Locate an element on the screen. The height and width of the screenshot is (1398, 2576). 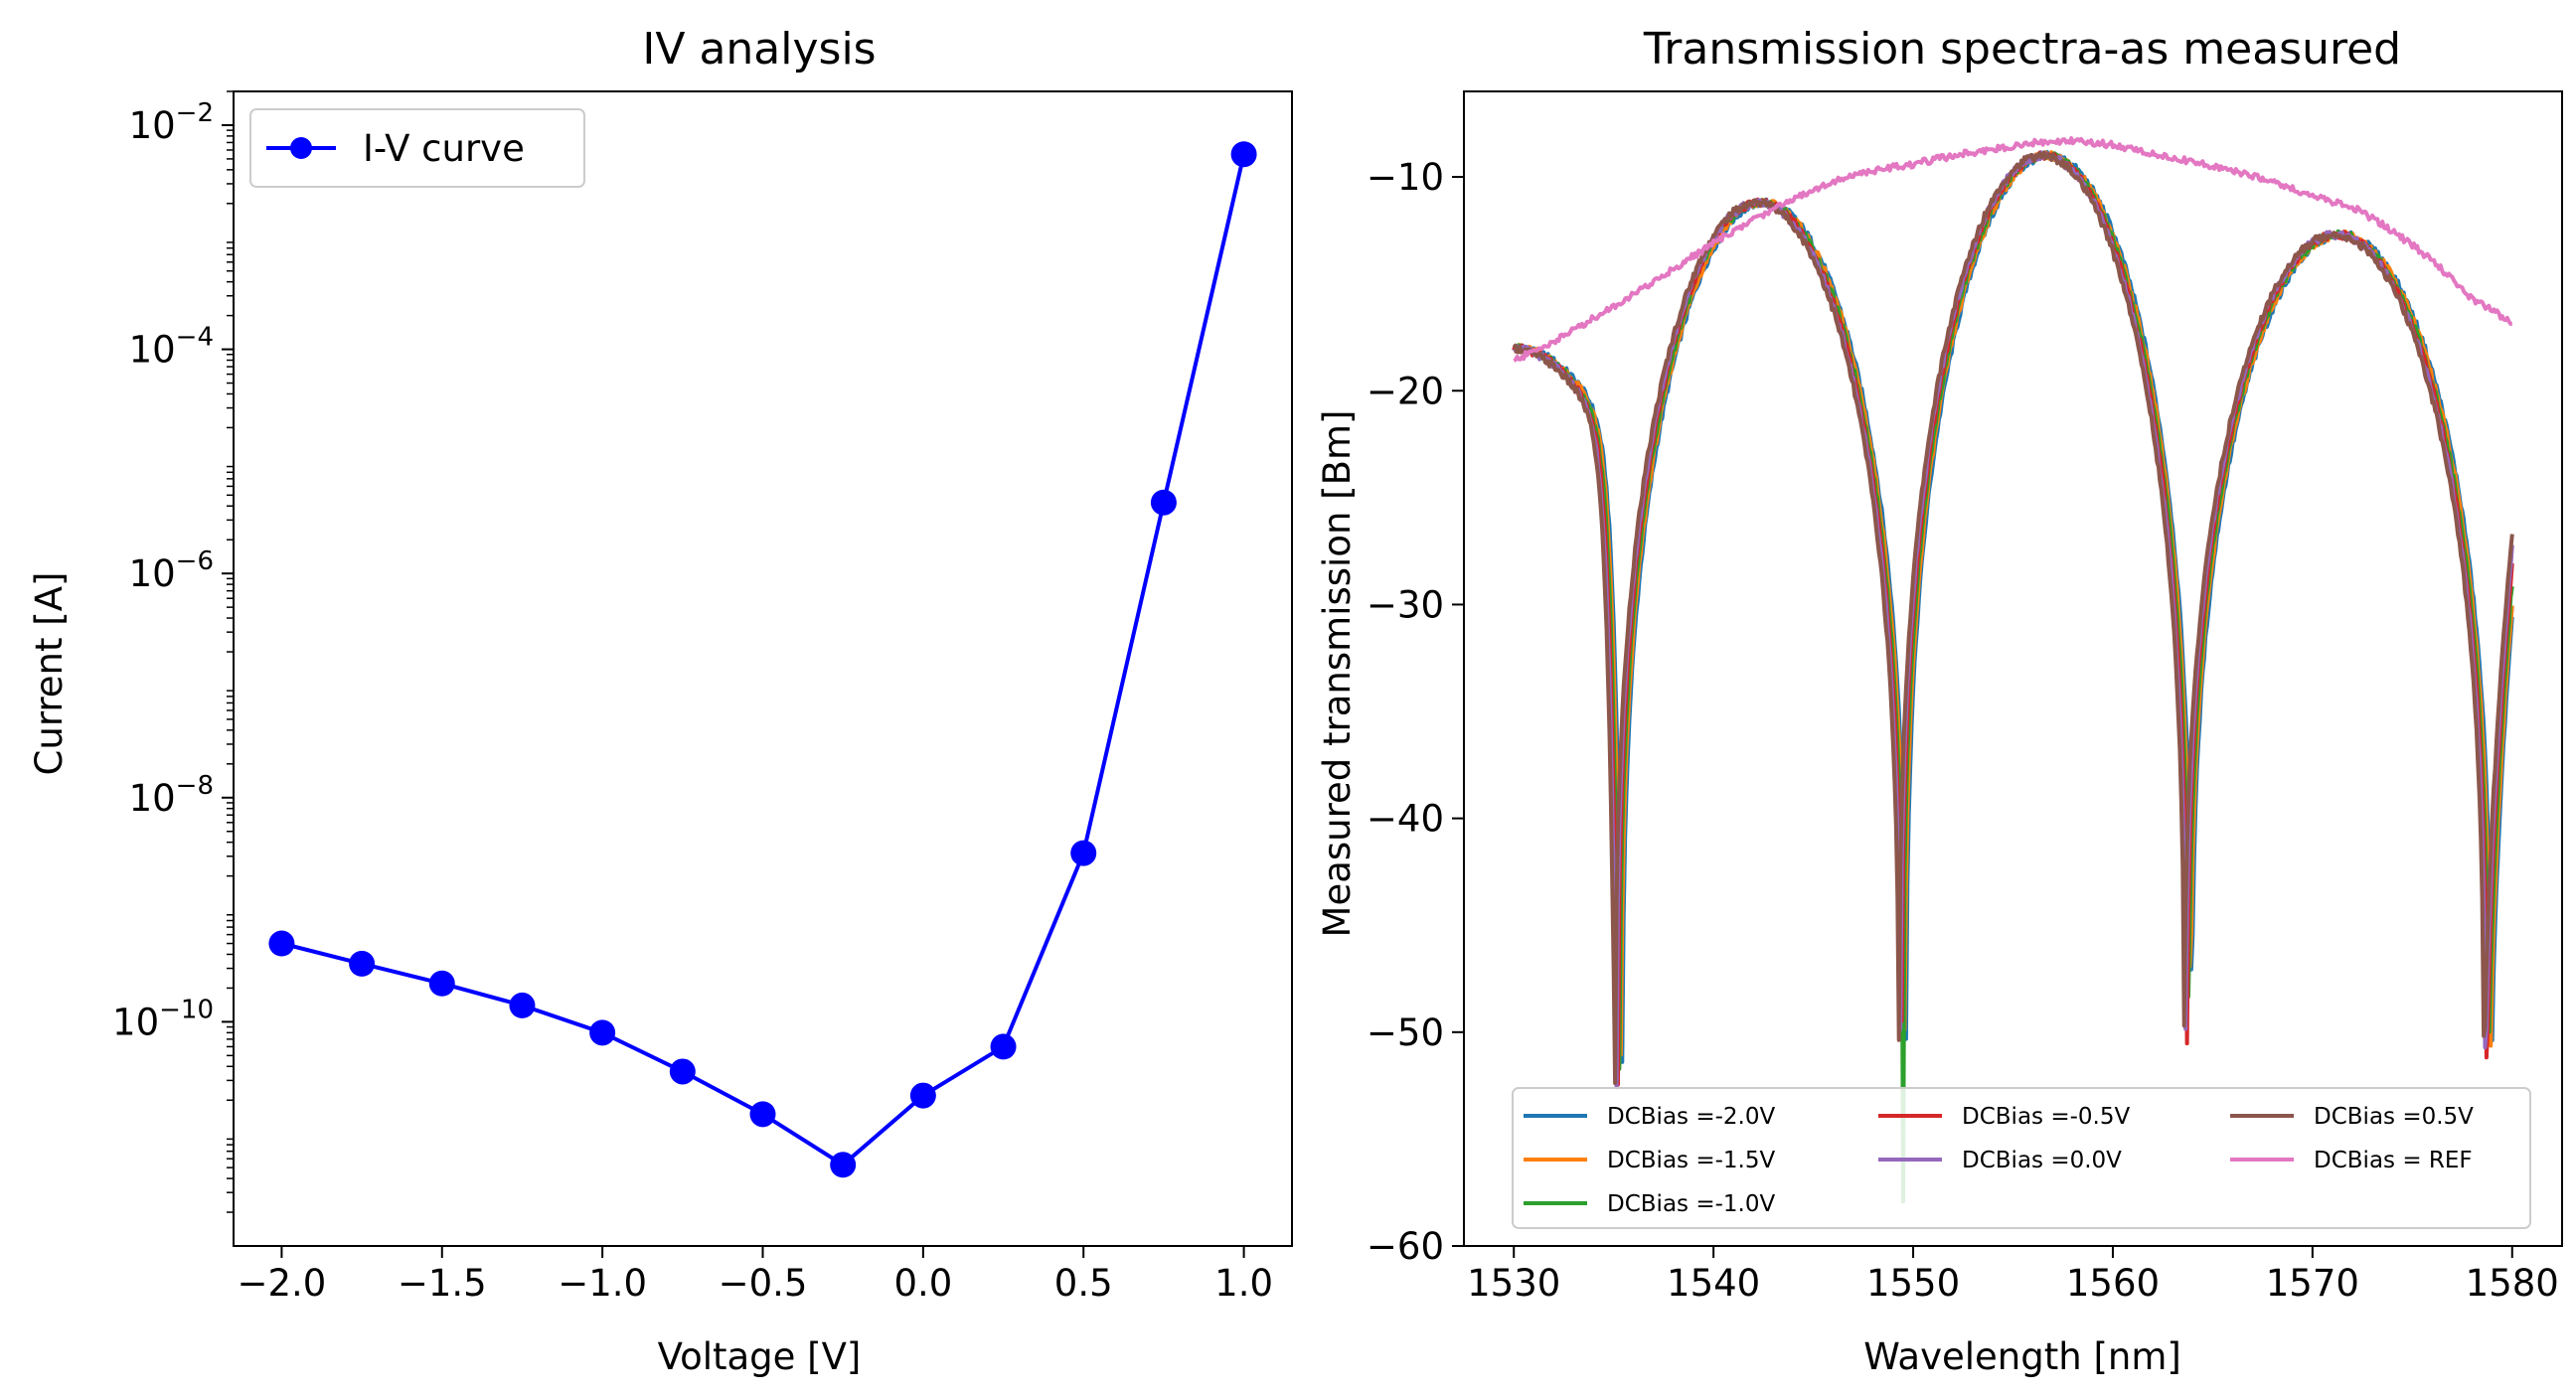
tx-reference-line is located at coordinates (2013, 249).